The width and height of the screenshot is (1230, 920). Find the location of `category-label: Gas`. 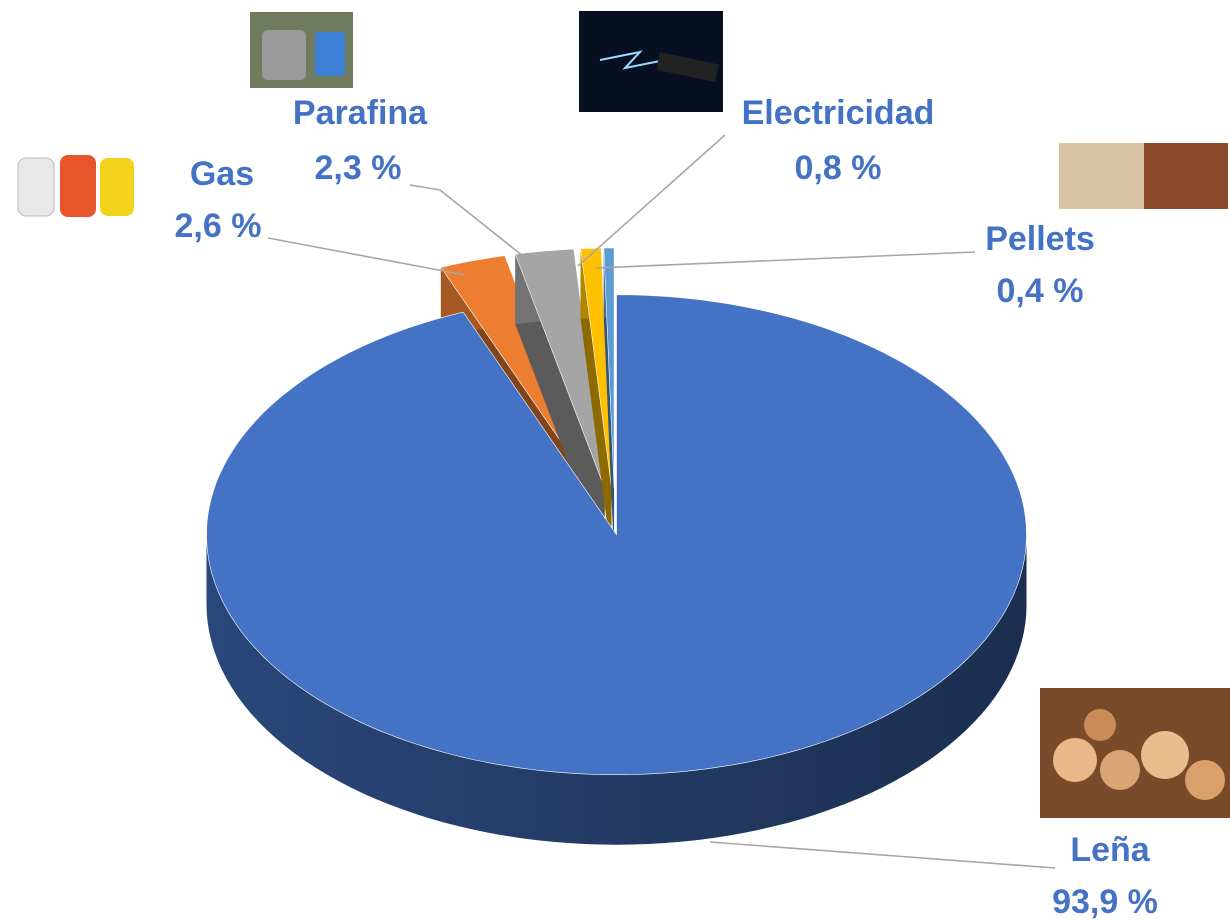

category-label: Gas is located at coordinates (222, 174).